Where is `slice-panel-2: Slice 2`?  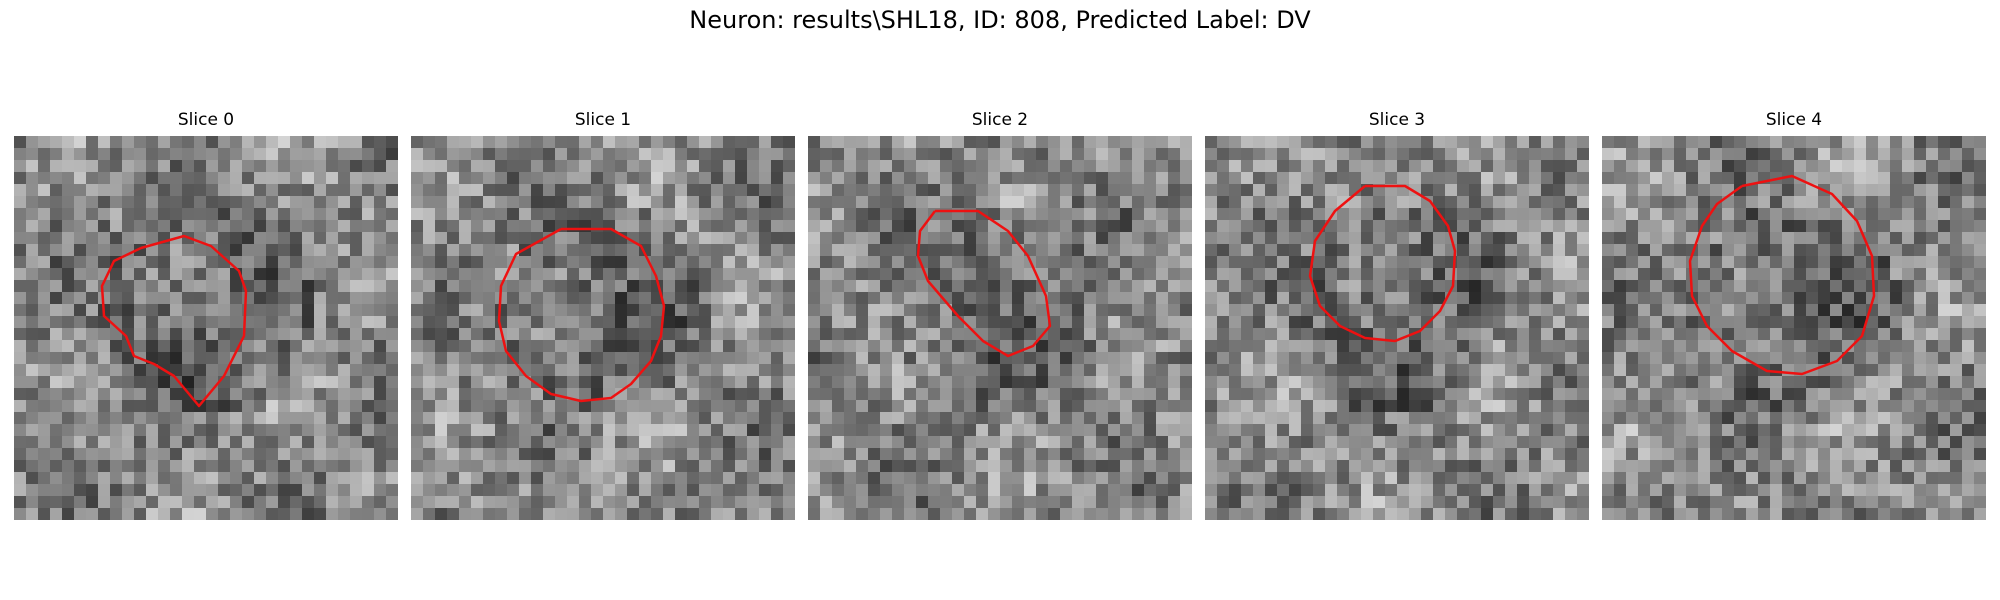 slice-panel-2: Slice 2 is located at coordinates (1000, 314).